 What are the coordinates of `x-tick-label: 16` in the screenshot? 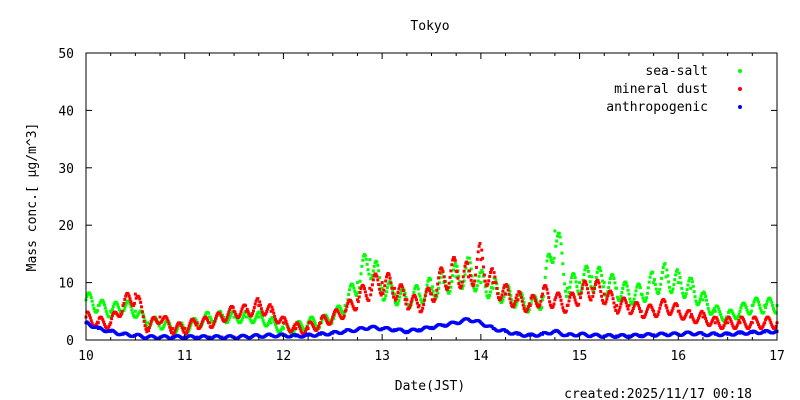 It's located at (678, 356).